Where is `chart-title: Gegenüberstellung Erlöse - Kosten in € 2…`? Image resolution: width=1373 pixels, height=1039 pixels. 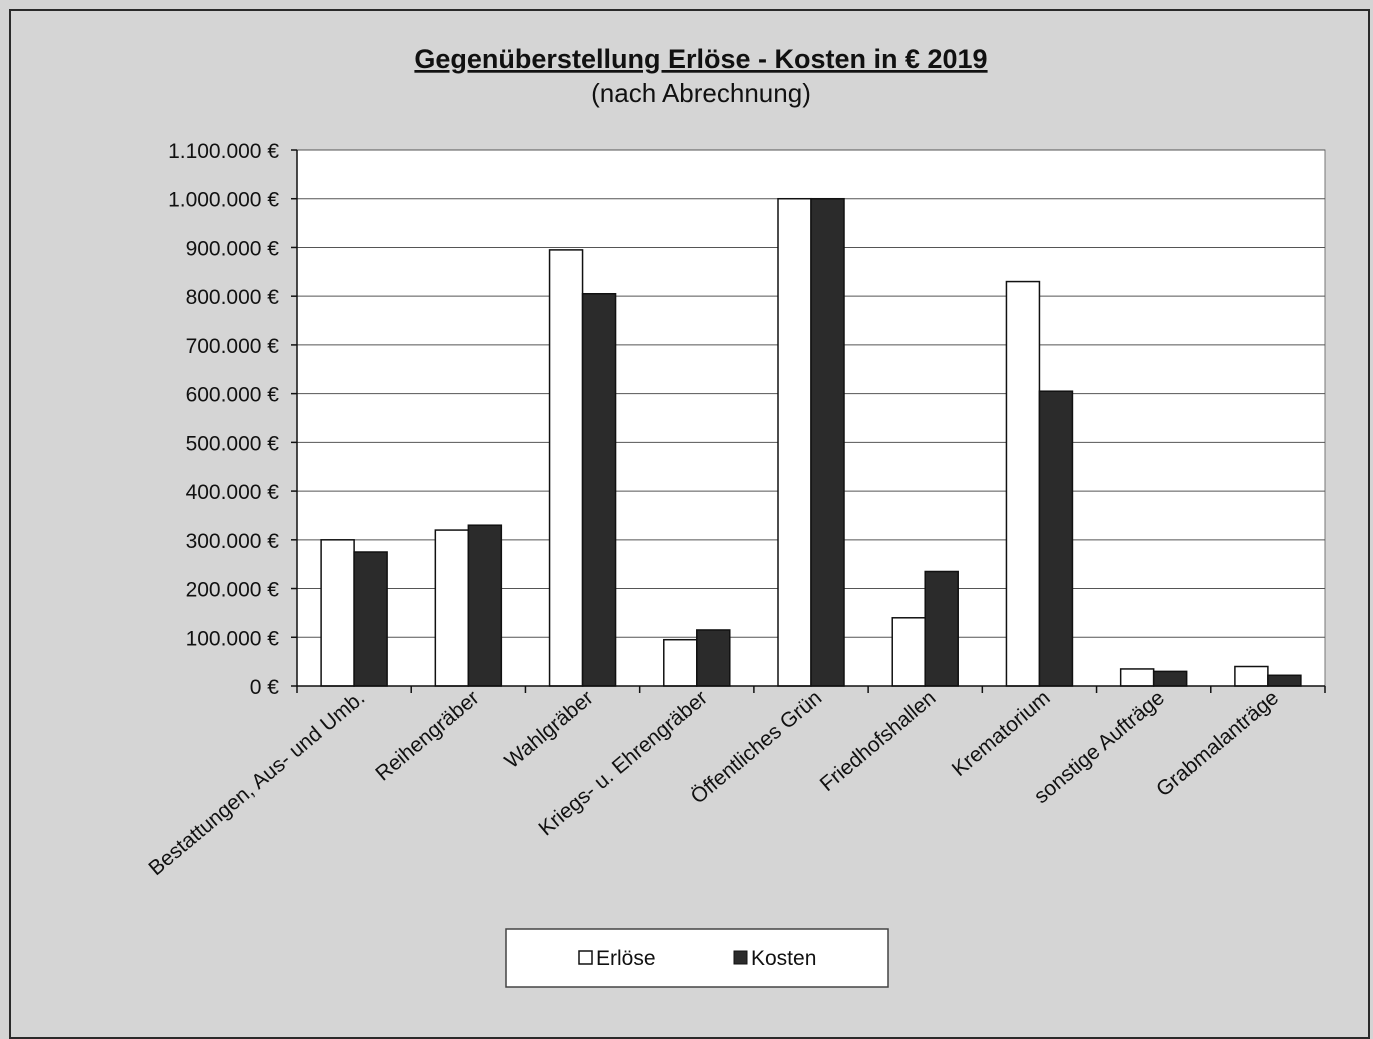 chart-title: Gegenüberstellung Erlöse - Kosten in € 2… is located at coordinates (700, 59).